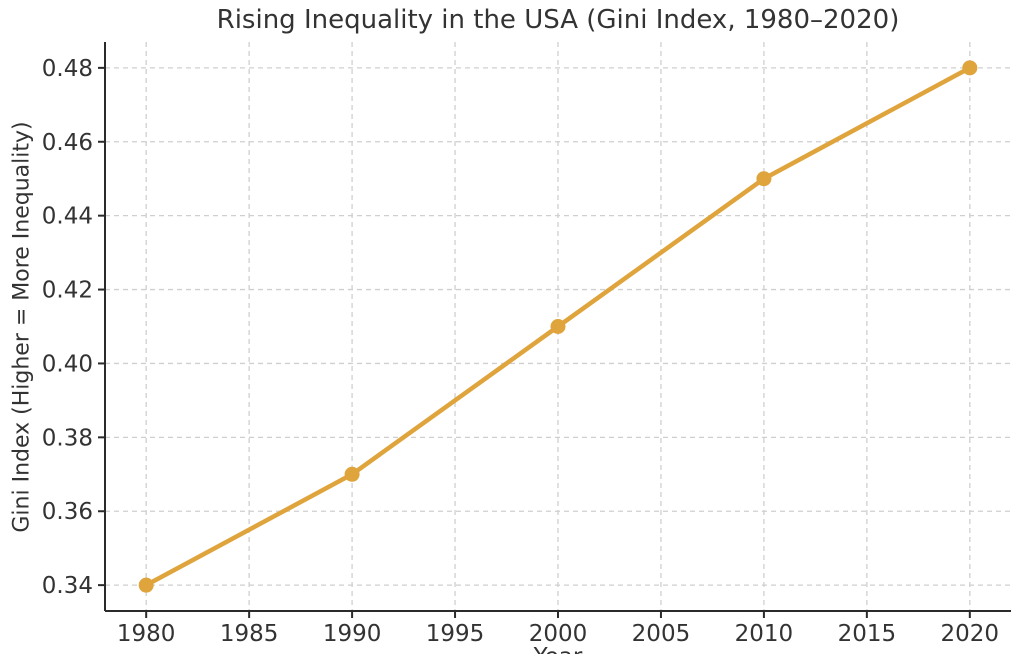 Image resolution: width=1024 pixels, height=654 pixels. I want to click on x-tick-label: 2005, so click(661, 634).